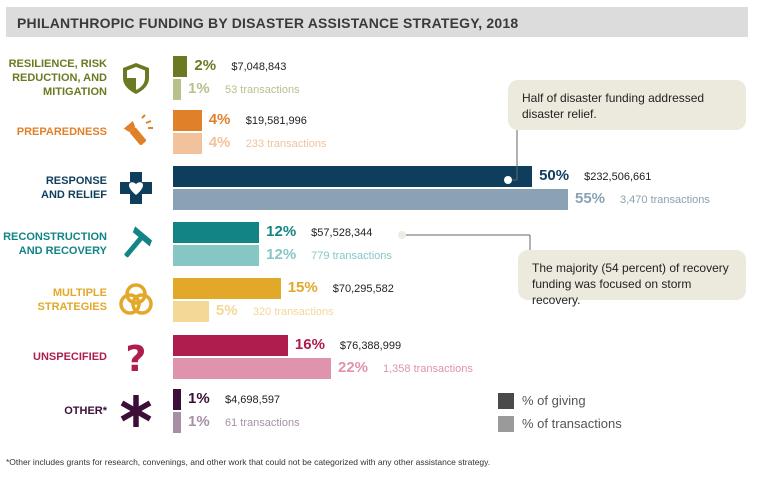 Image resolution: width=757 pixels, height=479 pixels. I want to click on bar-transactions-reconstruction, so click(216, 255).